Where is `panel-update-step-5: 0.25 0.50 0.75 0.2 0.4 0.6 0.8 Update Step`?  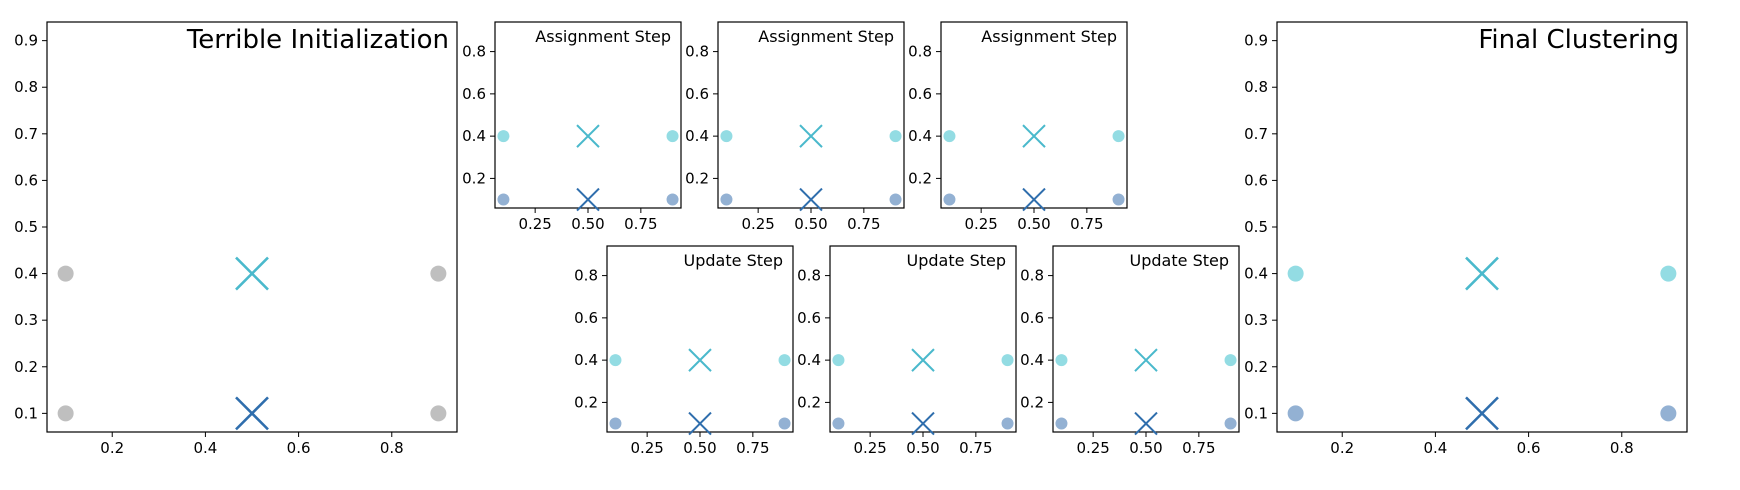
panel-update-step-5: 0.25 0.50 0.75 0.2 0.4 0.6 0.8 Update Step is located at coordinates (907, 351).